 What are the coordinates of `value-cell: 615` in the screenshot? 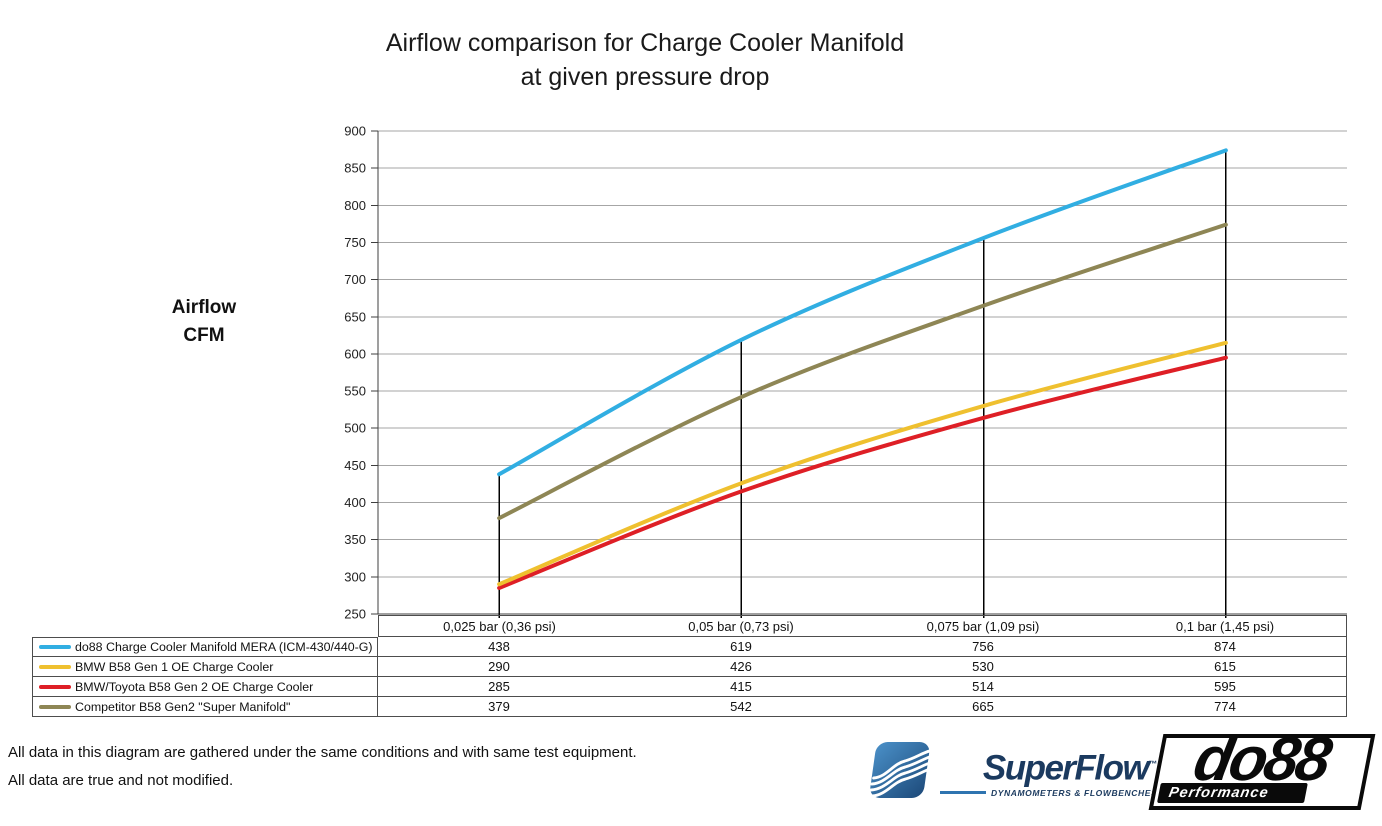 It's located at (1225, 667).